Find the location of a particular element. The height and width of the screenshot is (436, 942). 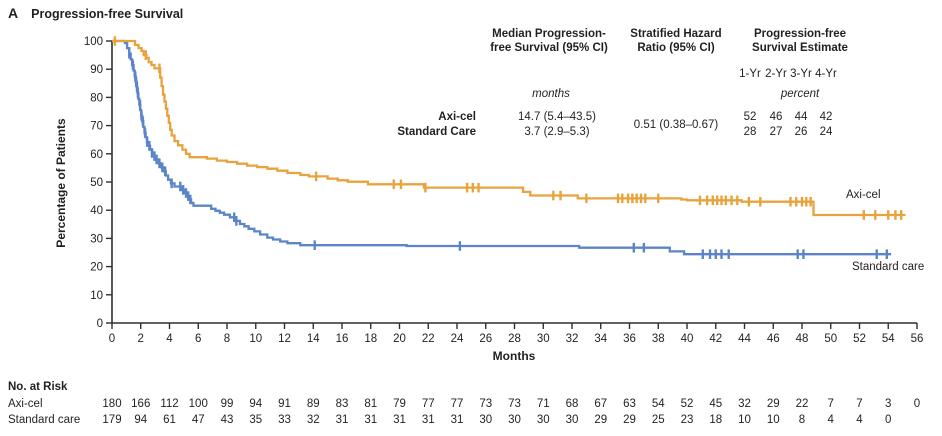

risk-count: 61 is located at coordinates (169, 420).